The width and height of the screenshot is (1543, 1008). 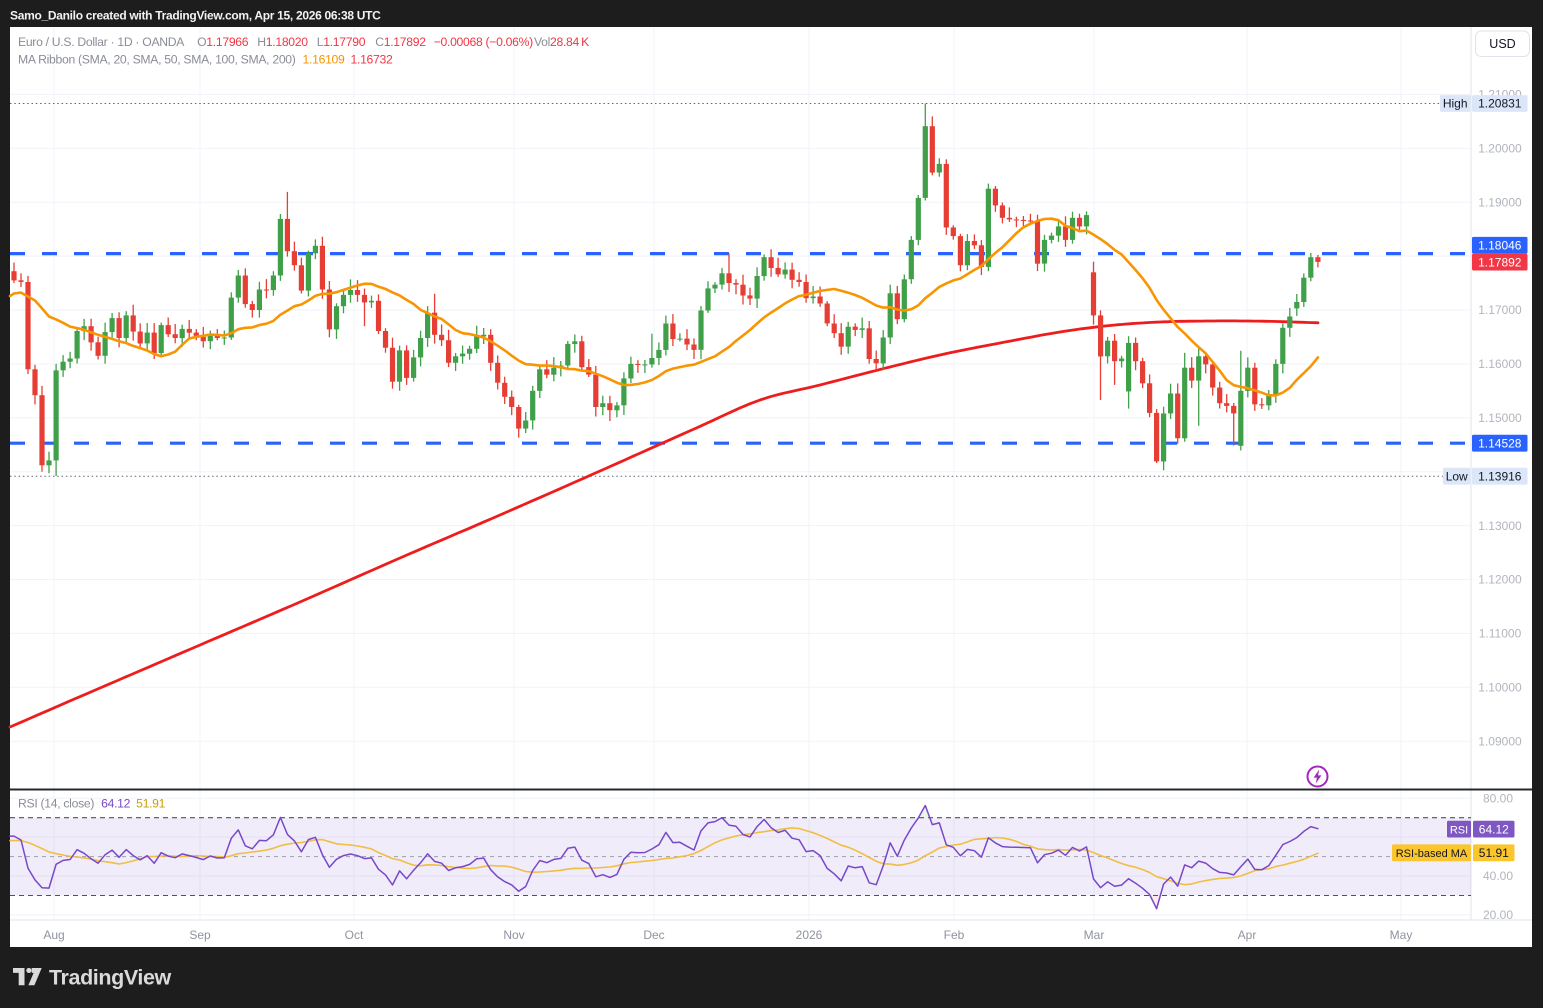 I want to click on svg-text: 1.13916, so click(x=1500, y=476).